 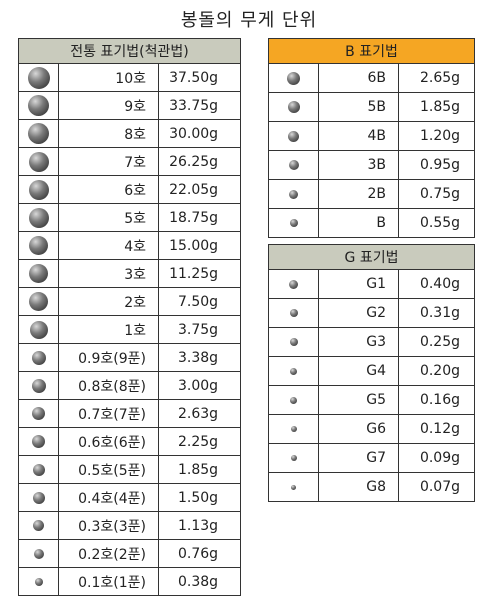 What do you see at coordinates (371, 51) in the screenshot?
I see `b-table-header: B 표기법` at bounding box center [371, 51].